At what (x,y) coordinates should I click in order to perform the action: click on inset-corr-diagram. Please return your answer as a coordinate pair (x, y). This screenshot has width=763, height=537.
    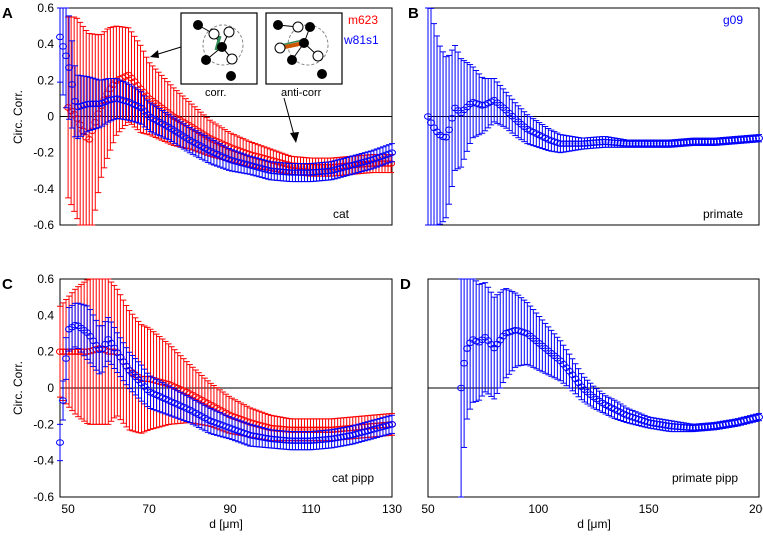
    Looking at the image, I should click on (218, 50).